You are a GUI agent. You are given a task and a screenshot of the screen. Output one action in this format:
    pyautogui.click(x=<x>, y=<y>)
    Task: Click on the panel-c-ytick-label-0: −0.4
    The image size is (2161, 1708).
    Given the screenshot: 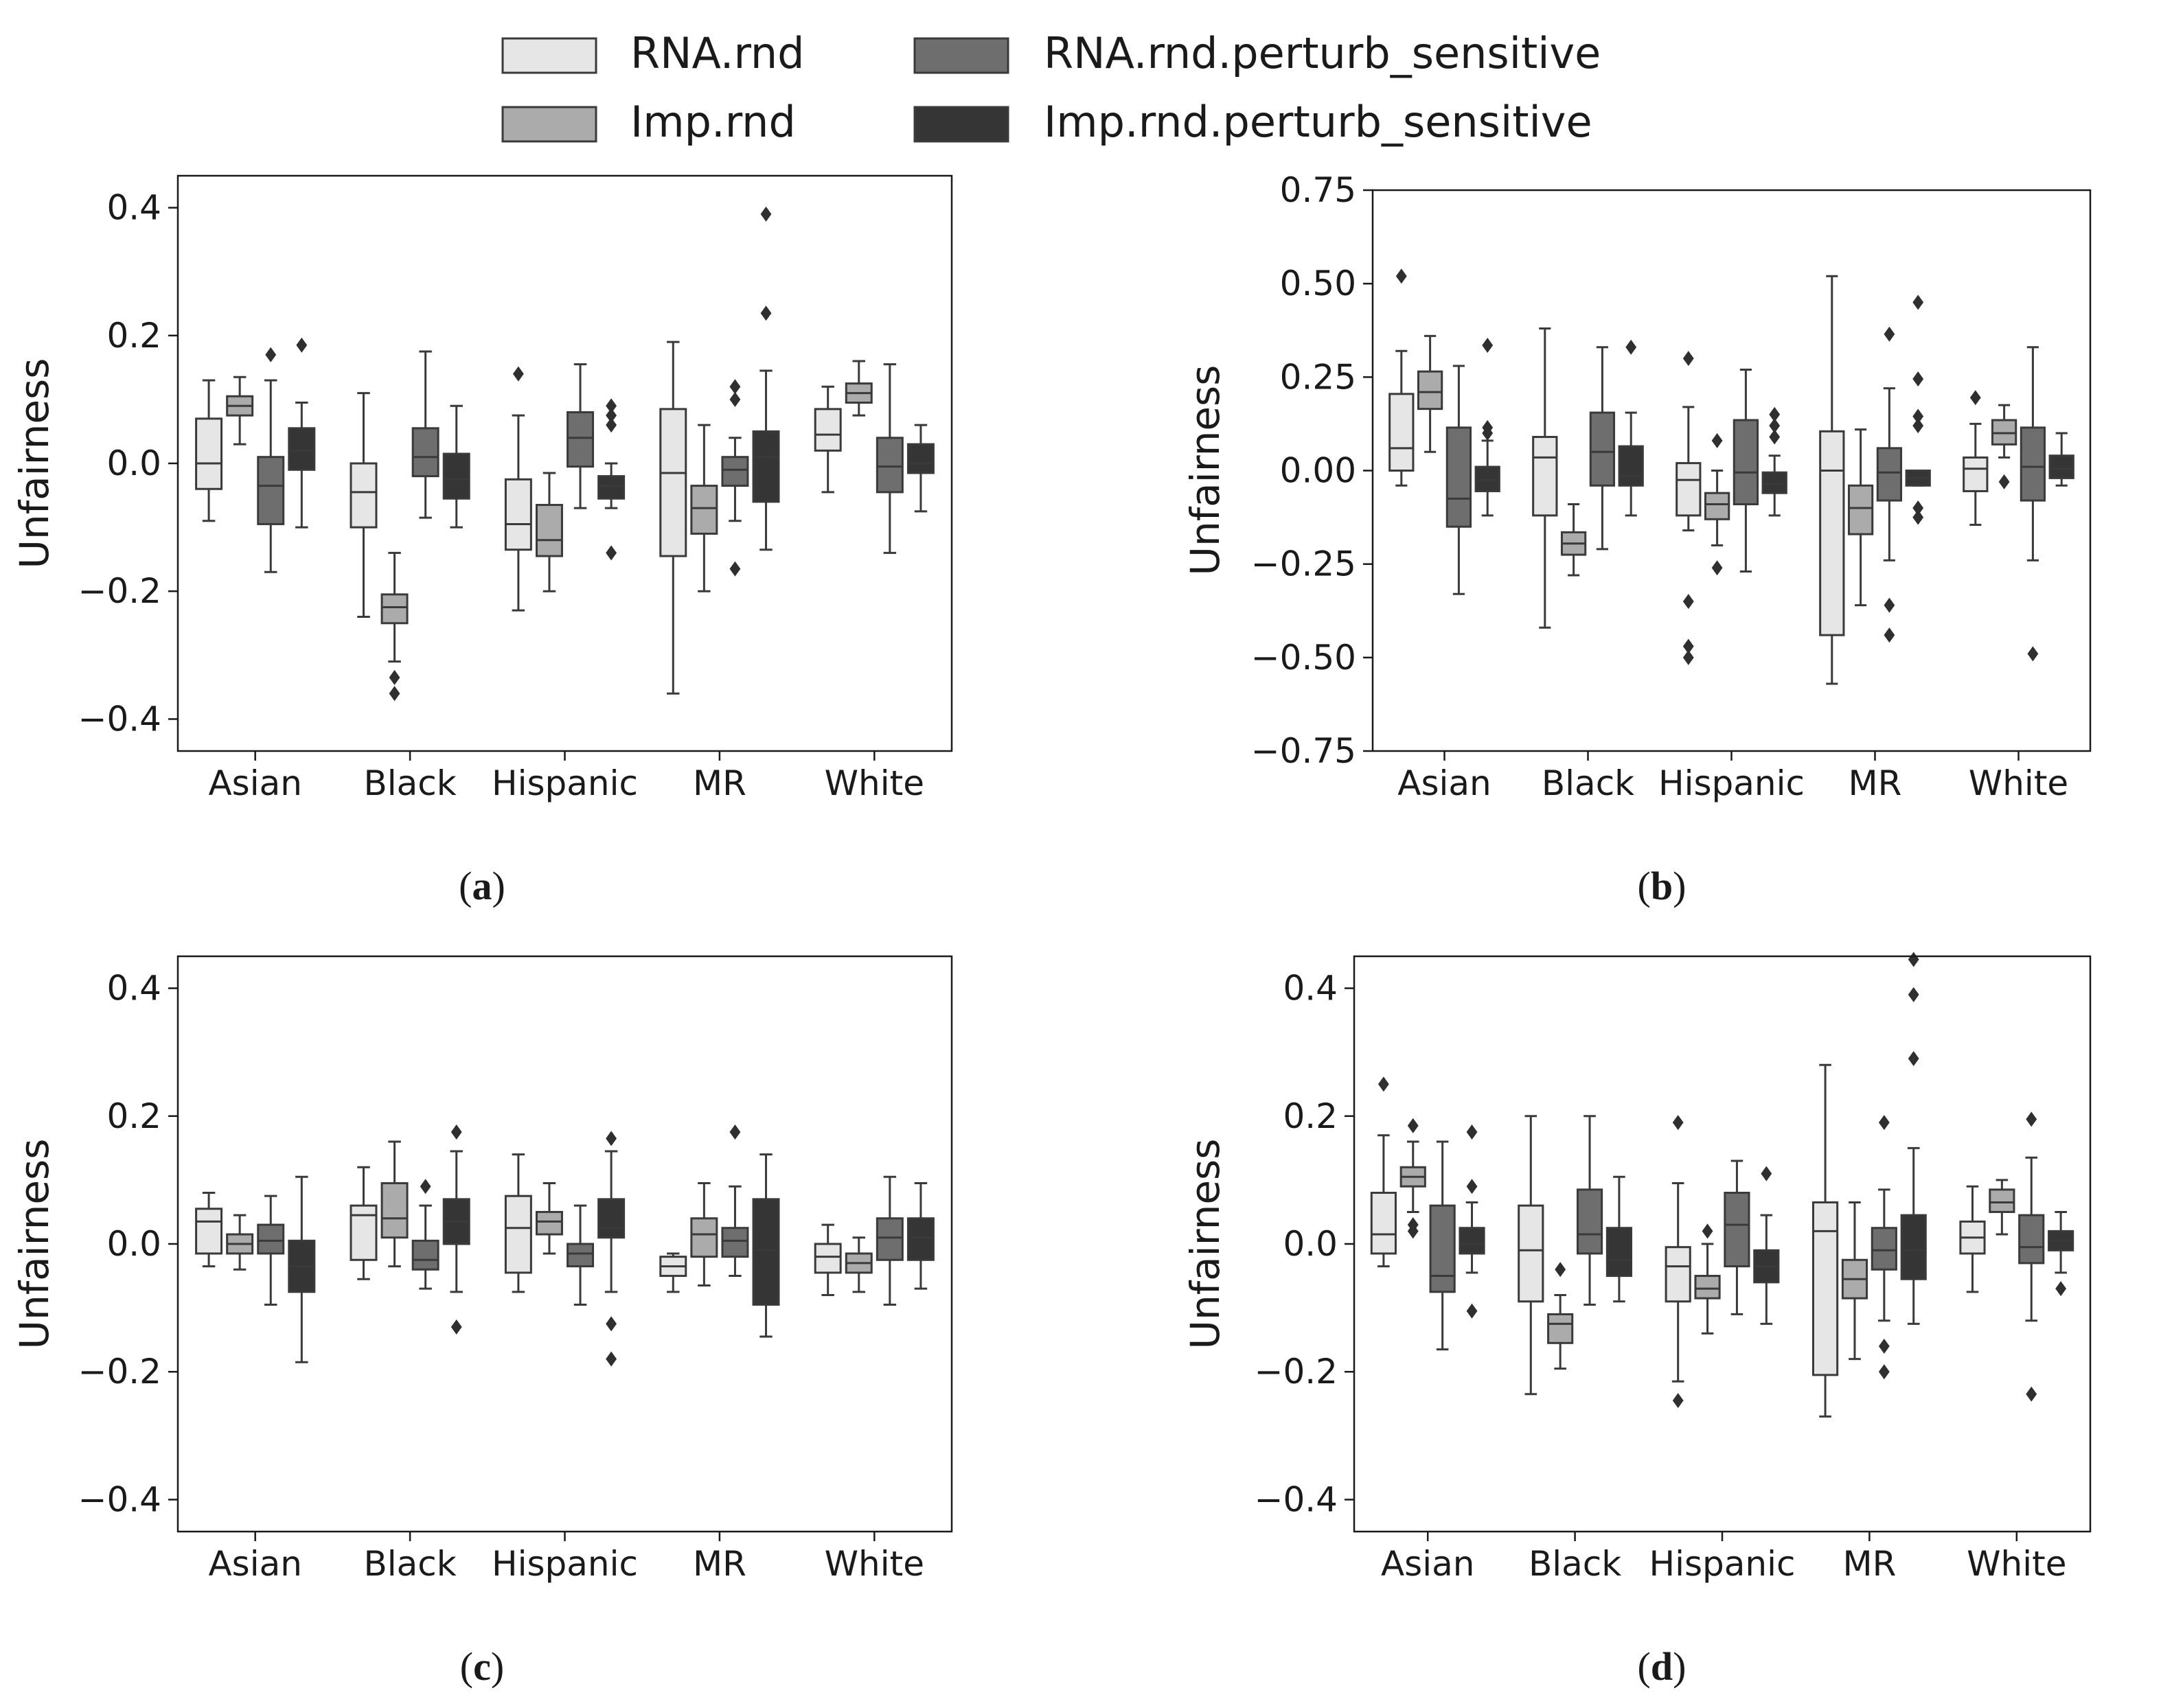 What is the action you would take?
    pyautogui.click(x=119, y=1499)
    